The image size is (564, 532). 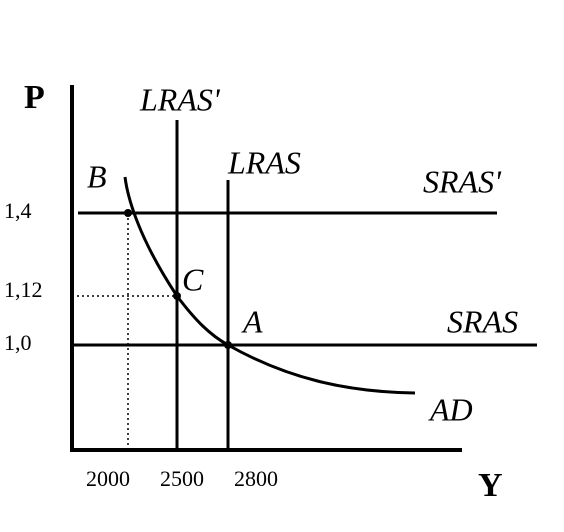 I want to click on curve-label: AD, so click(x=450, y=409).